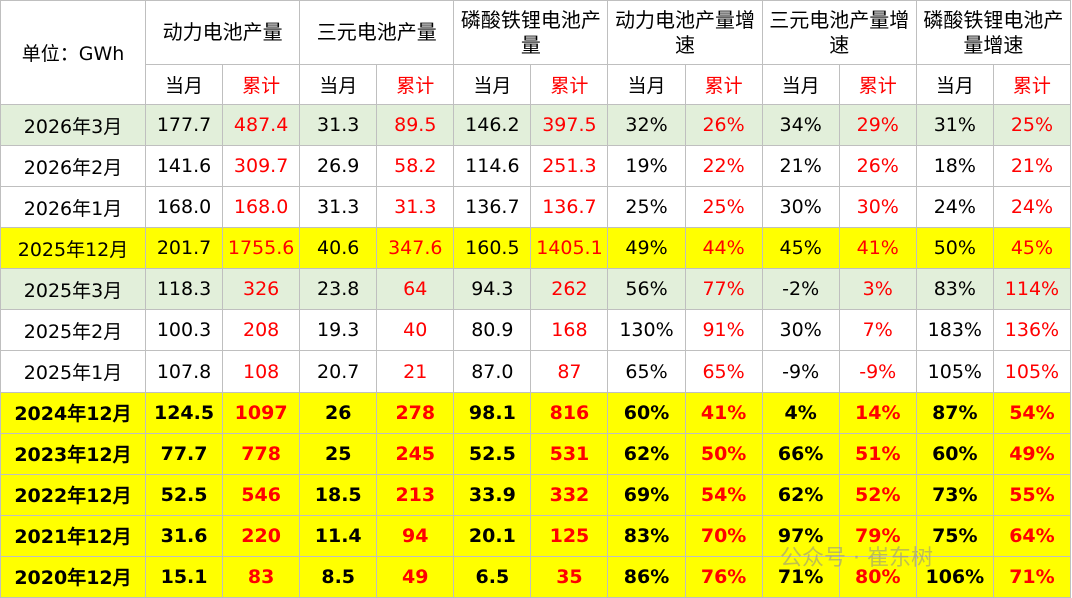  I want to click on group-header: 动力电池产量, so click(222, 32).